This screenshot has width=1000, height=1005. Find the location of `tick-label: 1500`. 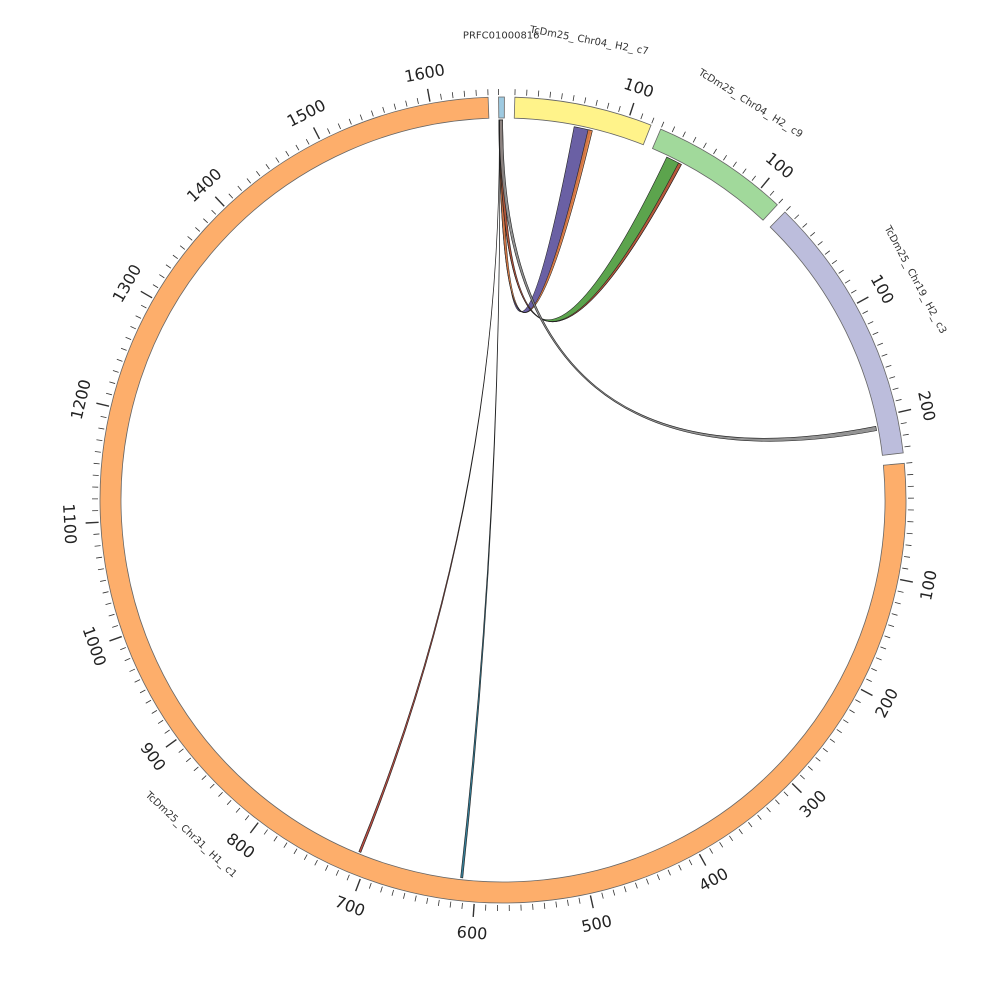

tick-label: 1500 is located at coordinates (306, 112).